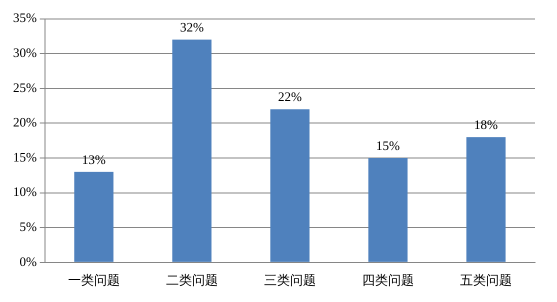 The width and height of the screenshot is (557, 302). Describe the element at coordinates (24, 192) in the screenshot. I see `y-tick-label: 10%` at that location.